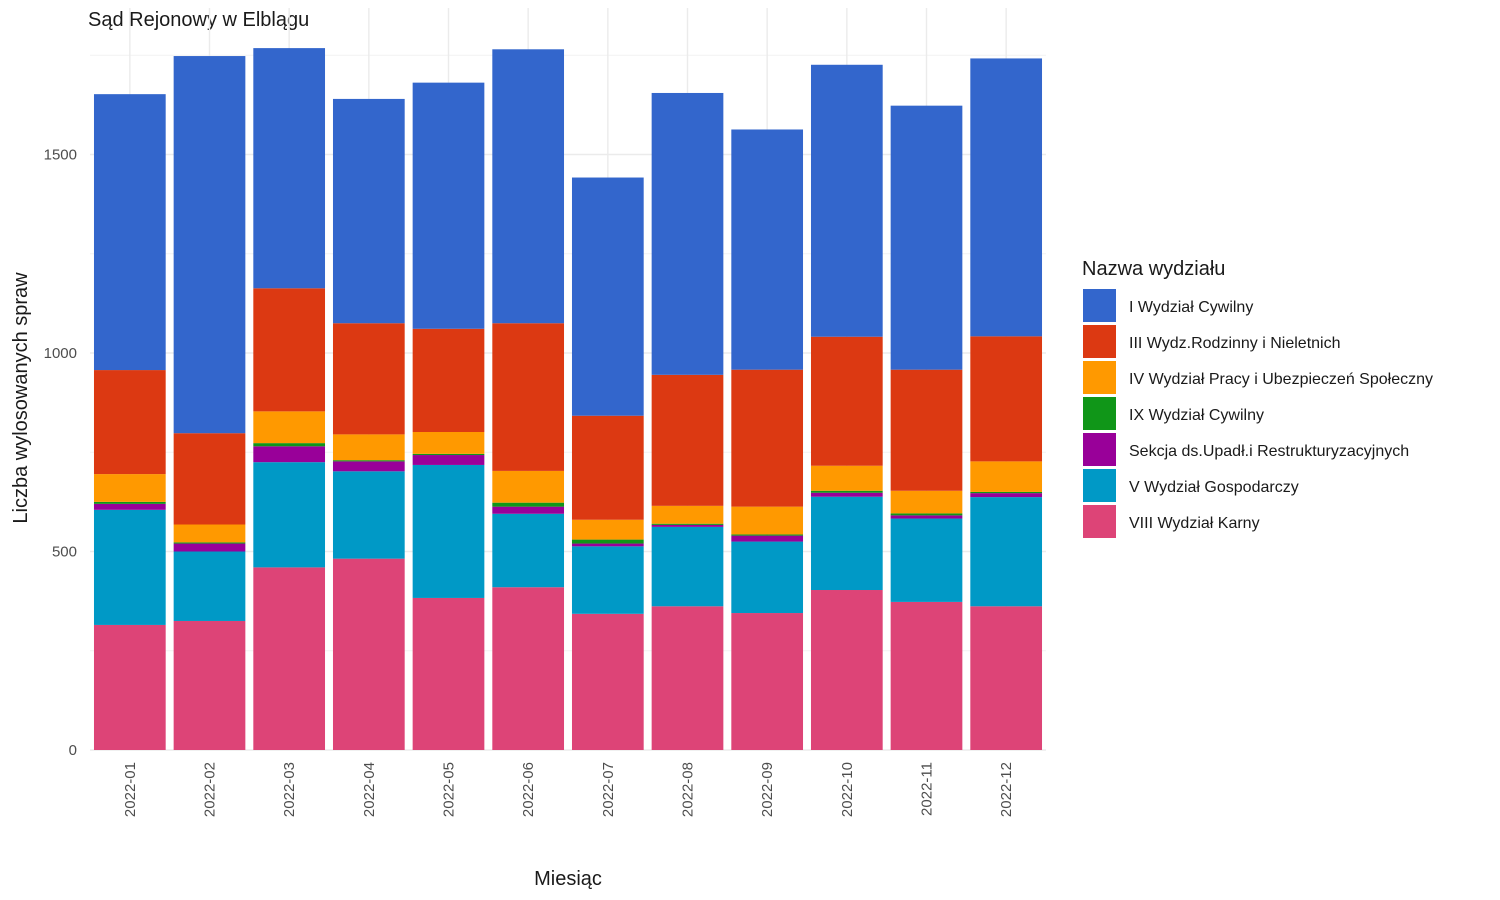 The width and height of the screenshot is (1500, 900). Describe the element at coordinates (369, 789) in the screenshot. I see `x-tick-label: 2022-04` at that location.